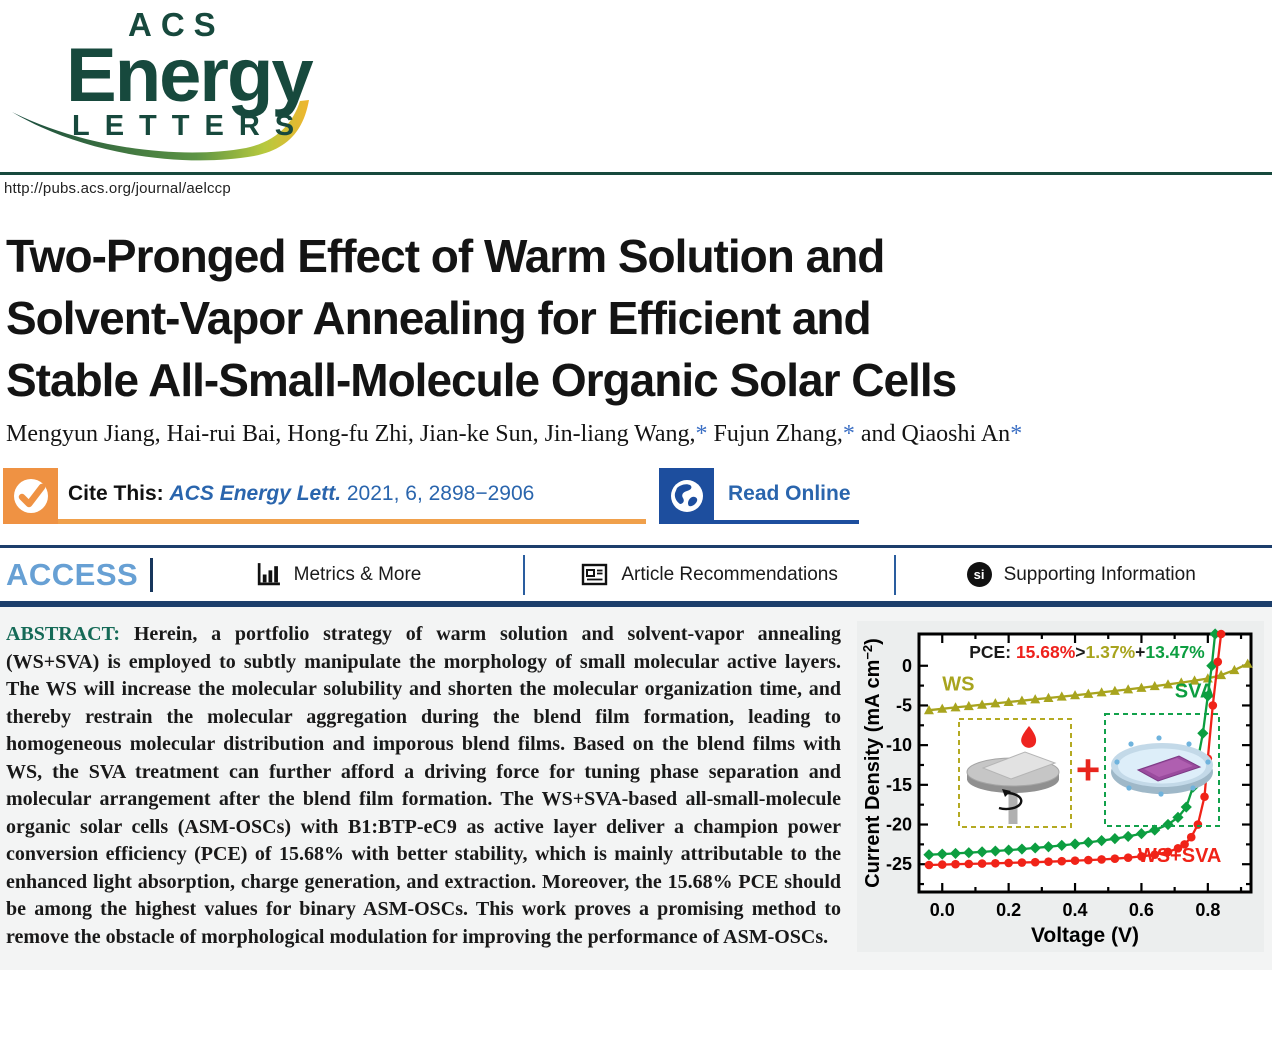 This screenshot has height=1054, width=1272. I want to click on access-divider, so click(152, 574).